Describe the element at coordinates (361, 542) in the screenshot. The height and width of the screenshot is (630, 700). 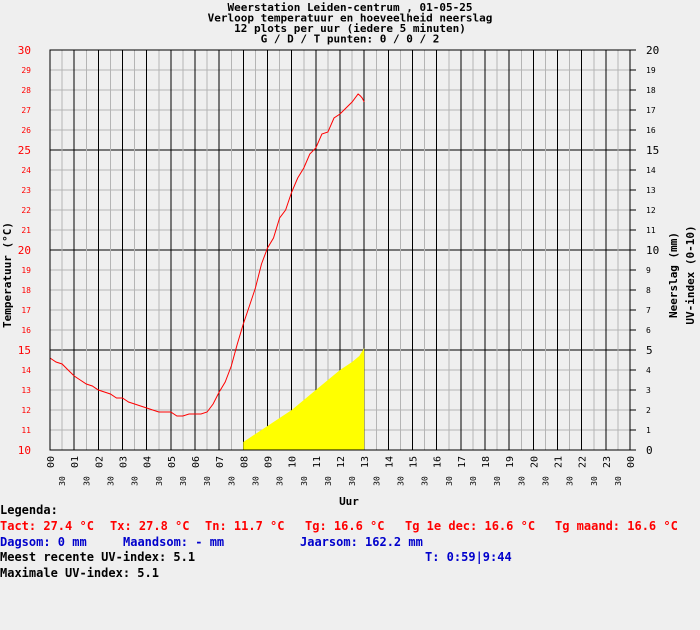
I see `legend-jaarsom: Jaarsom: 162.2 mm` at that location.